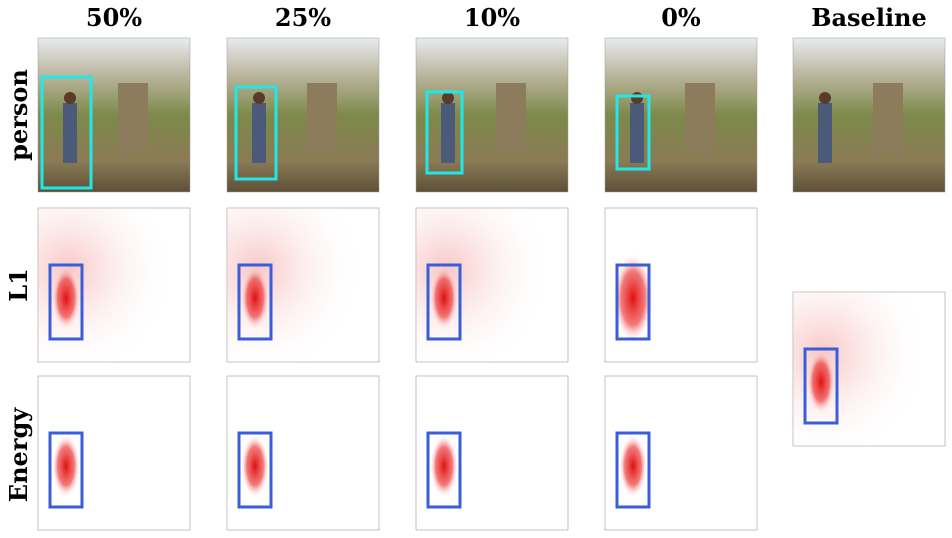  Describe the element at coordinates (492, 17) in the screenshot. I see `column-header: 10%` at that location.